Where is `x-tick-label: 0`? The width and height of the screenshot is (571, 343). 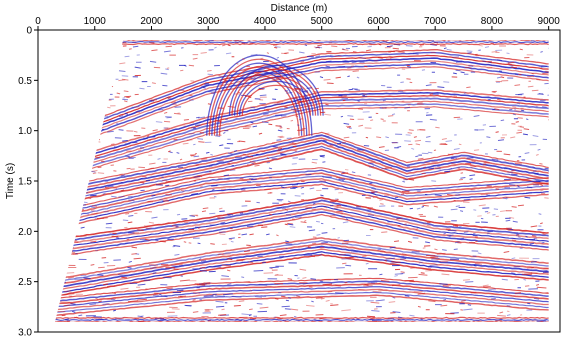
x-tick-label: 0 is located at coordinates (38, 21).